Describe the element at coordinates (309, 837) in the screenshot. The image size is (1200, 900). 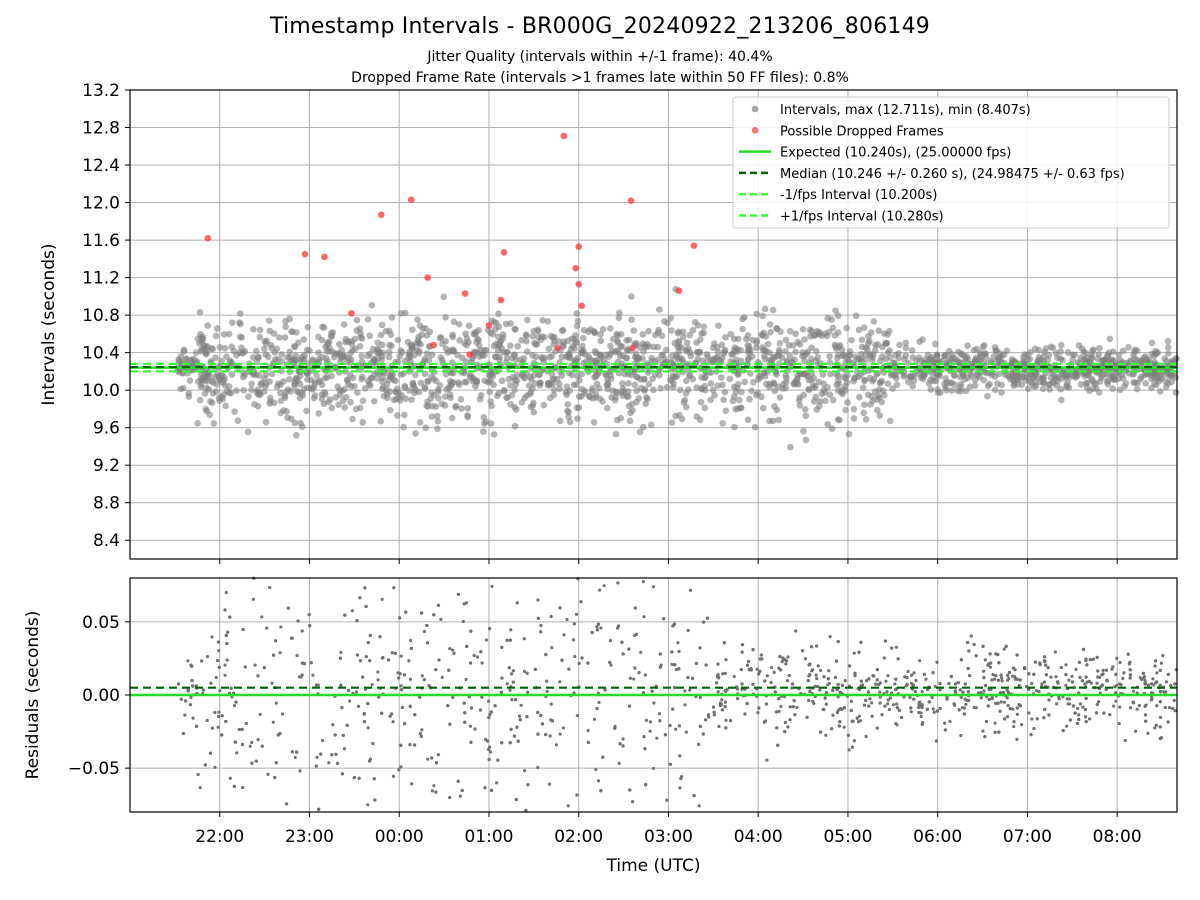
I see `x-tick-label: 23:00` at that location.